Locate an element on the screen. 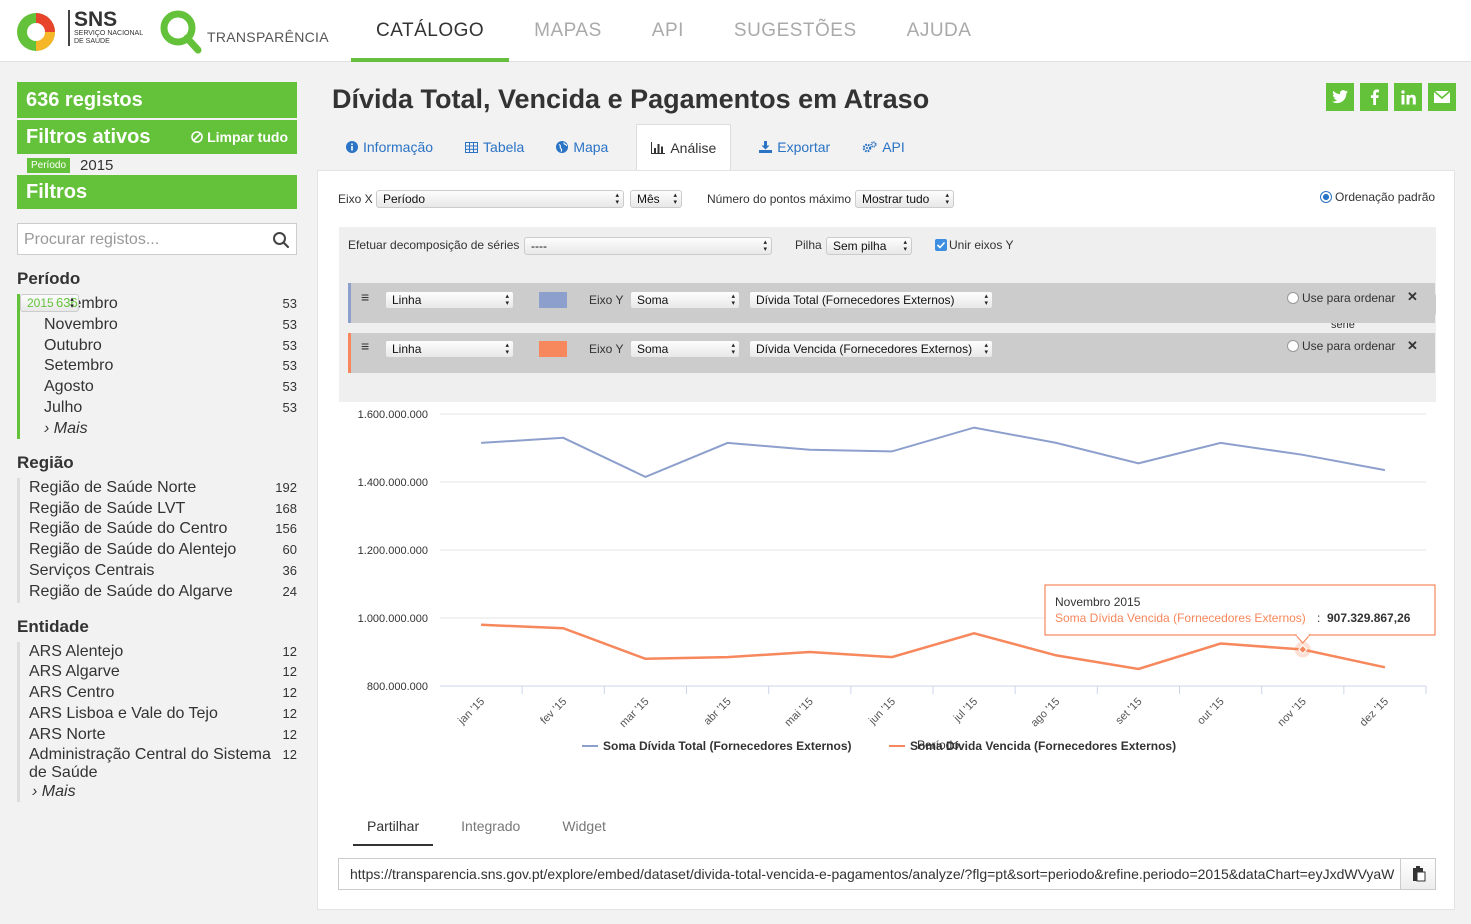 Image resolution: width=1471 pixels, height=924 pixels. tab-analise: Análise is located at coordinates (684, 147).